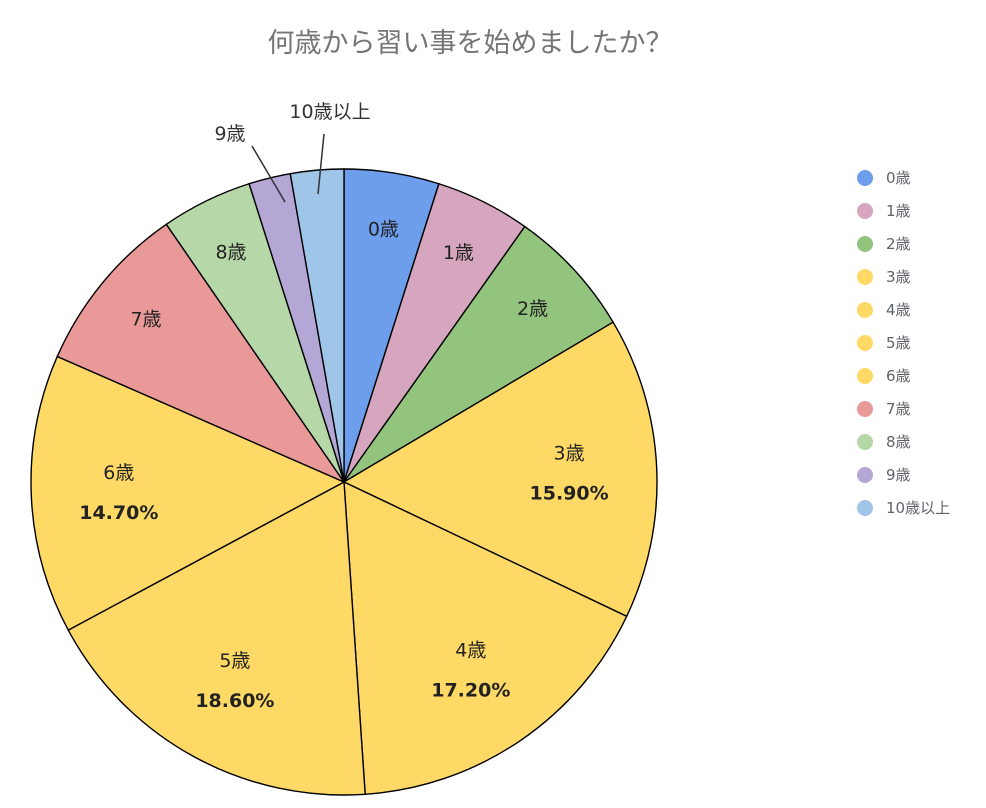 This screenshot has height=808, width=986. I want to click on slice-label-4: 4歳, so click(470, 650).